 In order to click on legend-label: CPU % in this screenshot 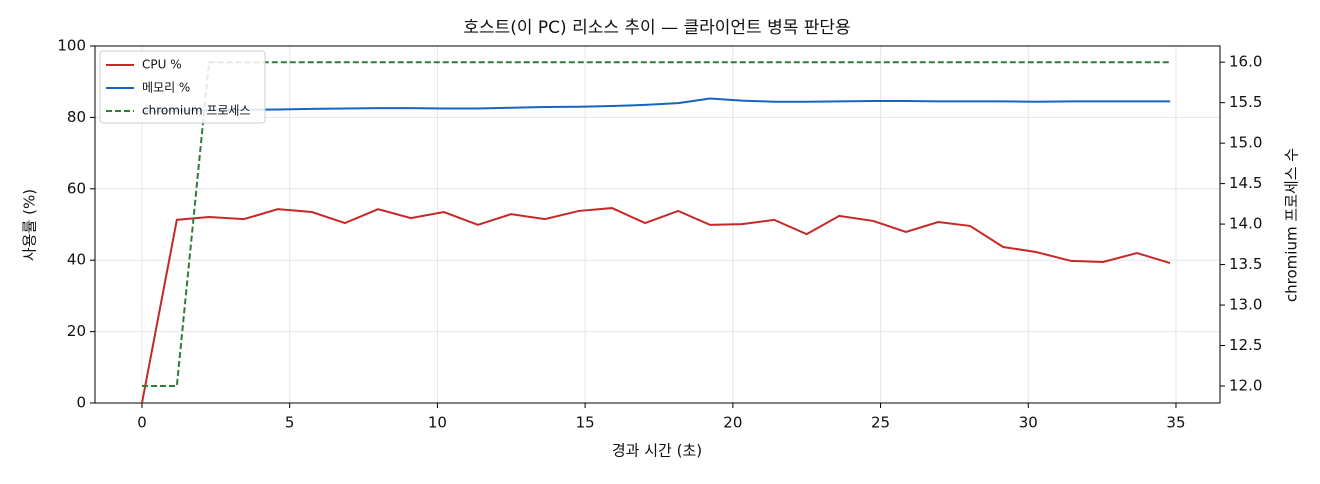, I will do `click(162, 65)`.